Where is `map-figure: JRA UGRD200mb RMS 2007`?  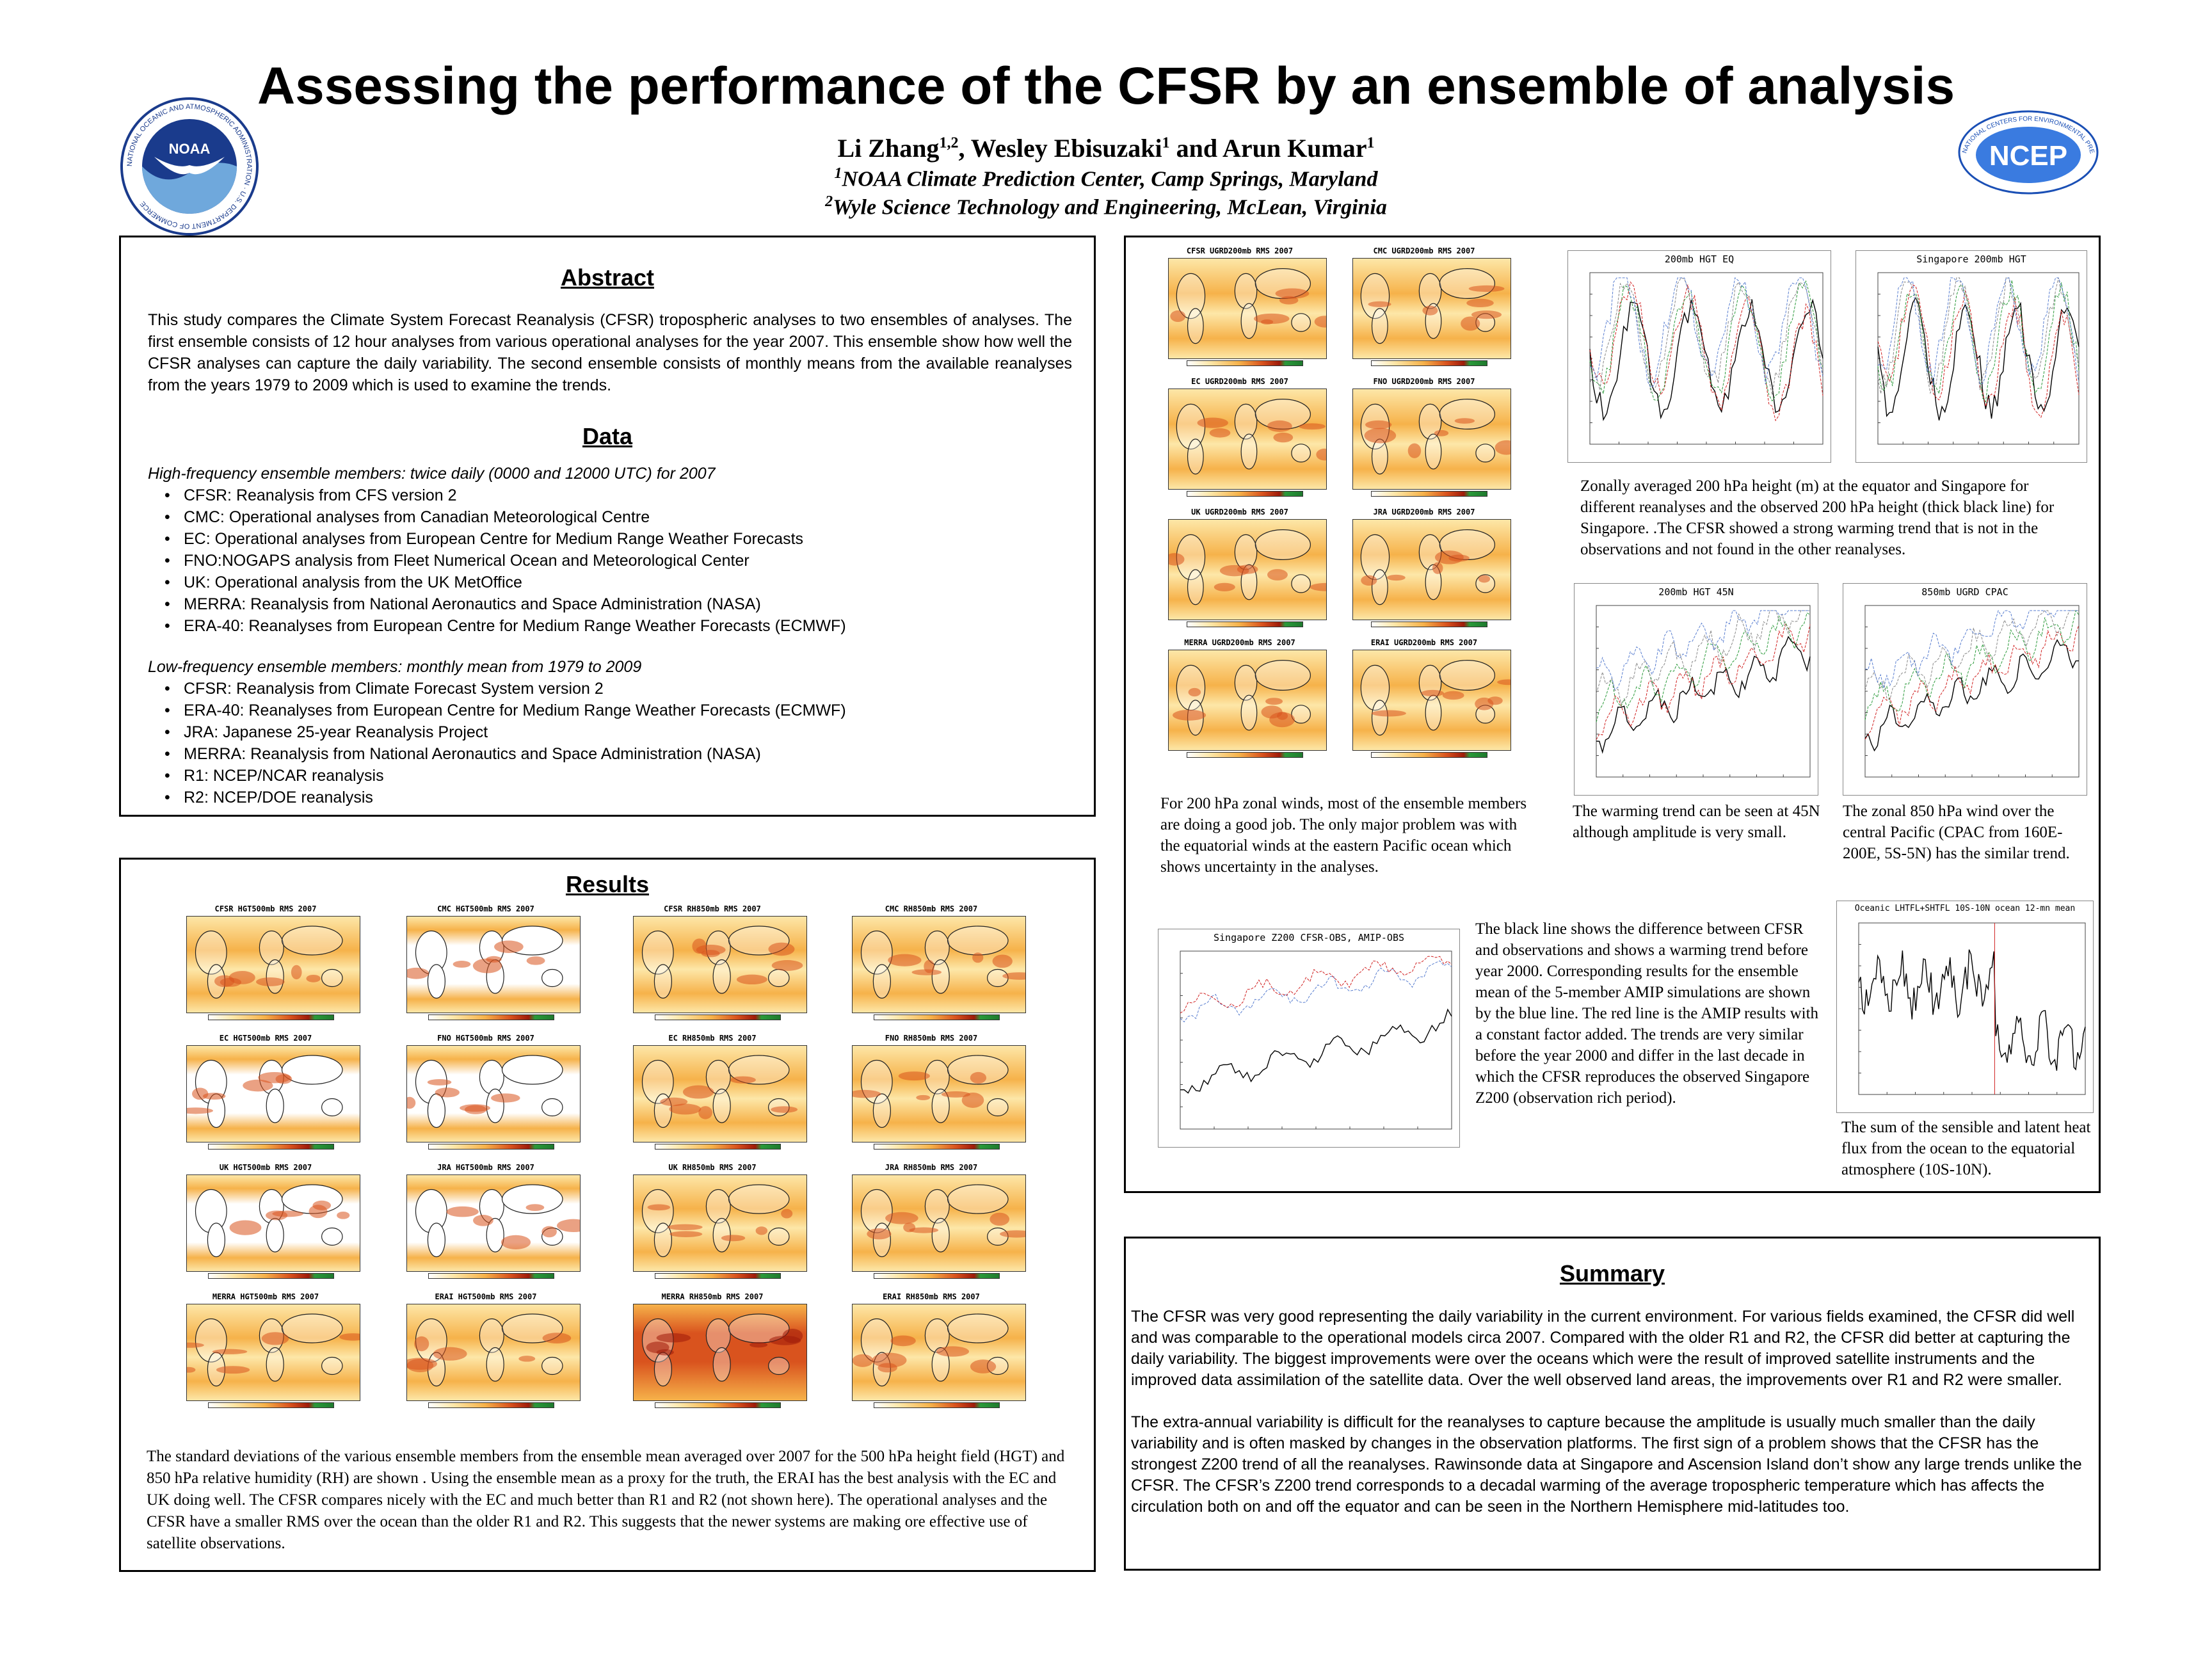 map-figure: JRA UGRD200mb RMS 2007 is located at coordinates (1424, 570).